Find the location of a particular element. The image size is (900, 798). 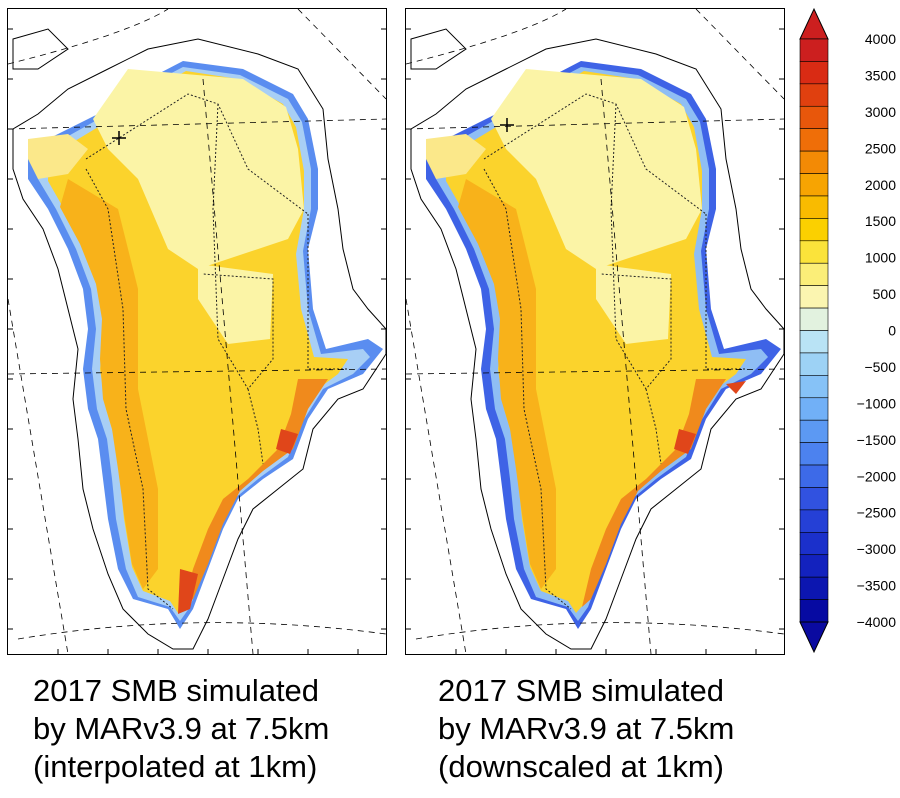

colorbar-tick-label: −1000 is located at coordinates (877, 403).